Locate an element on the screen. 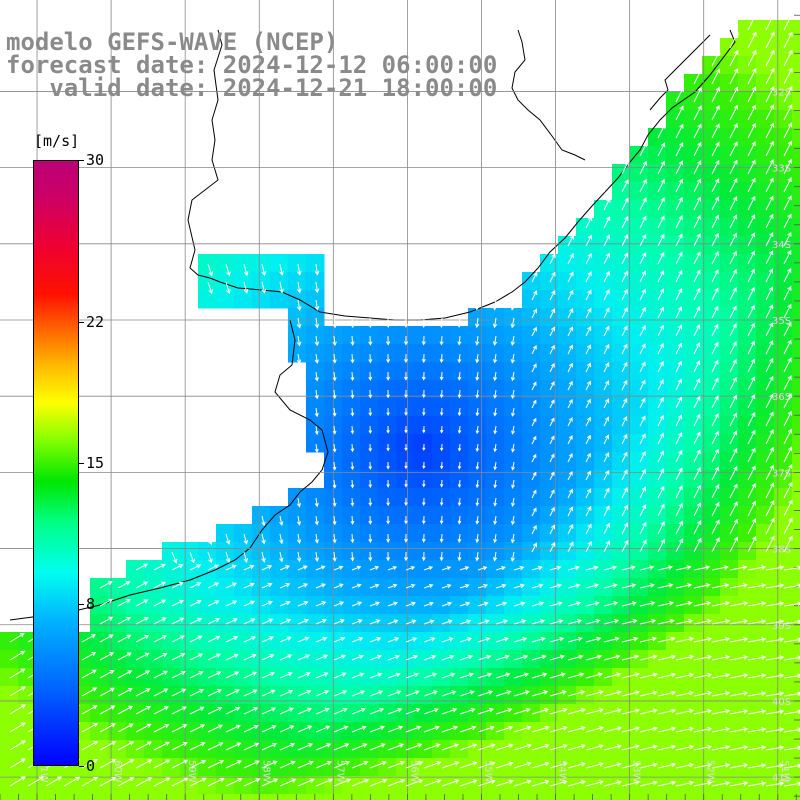  latitude-label: 39S is located at coordinates (781, 626).